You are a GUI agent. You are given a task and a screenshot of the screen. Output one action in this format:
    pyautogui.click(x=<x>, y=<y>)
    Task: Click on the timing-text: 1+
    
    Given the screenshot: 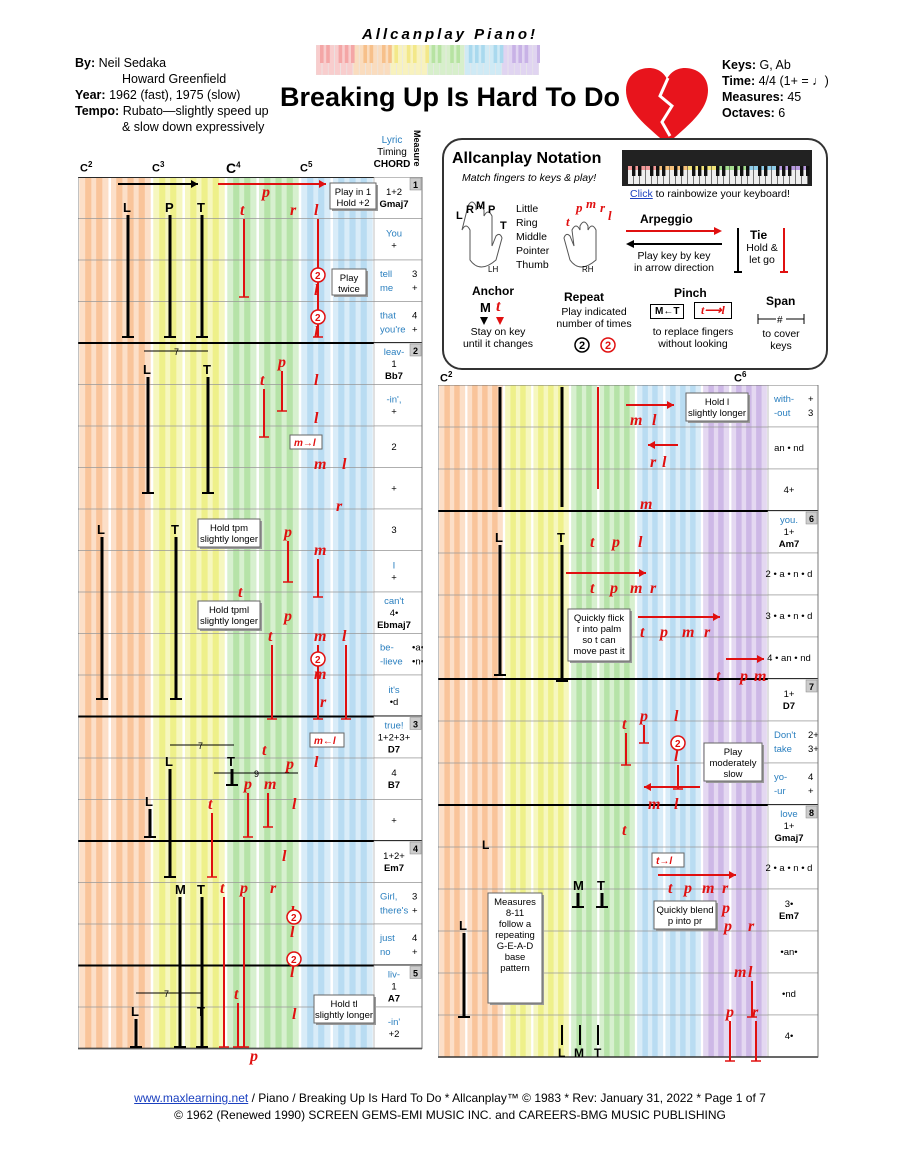 What is the action you would take?
    pyautogui.click(x=789, y=694)
    